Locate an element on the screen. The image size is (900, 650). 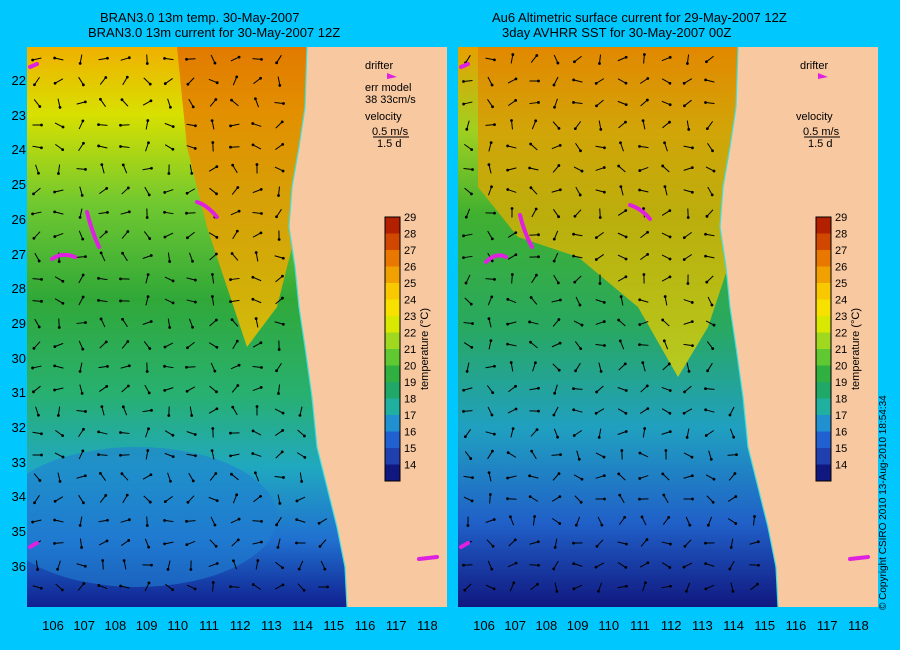
latitude-tick: 27 is located at coordinates (18, 254).